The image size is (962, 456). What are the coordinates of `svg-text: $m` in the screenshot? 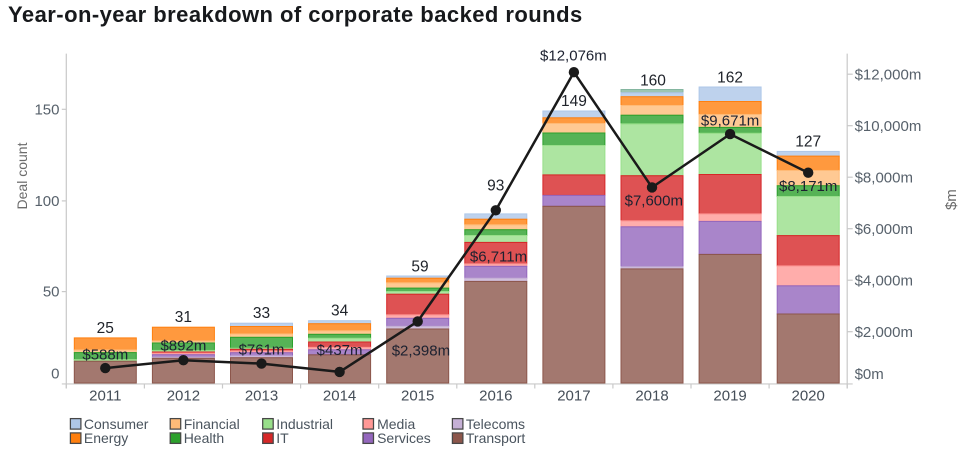 It's located at (951, 199).